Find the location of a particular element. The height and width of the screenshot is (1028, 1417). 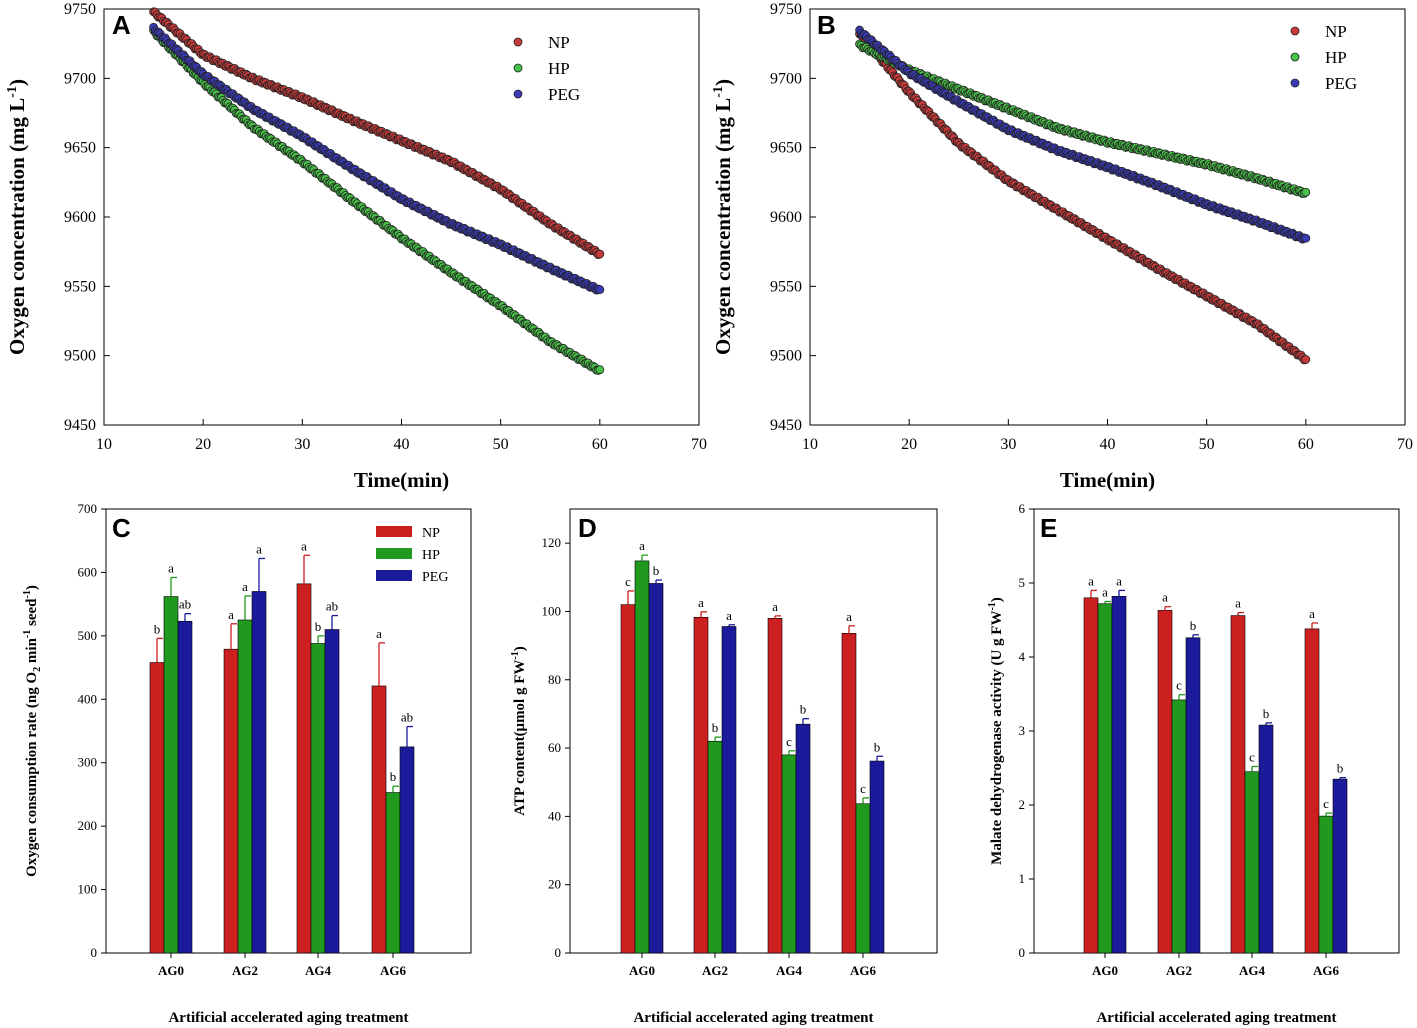

legend-label: NP is located at coordinates (1336, 31).